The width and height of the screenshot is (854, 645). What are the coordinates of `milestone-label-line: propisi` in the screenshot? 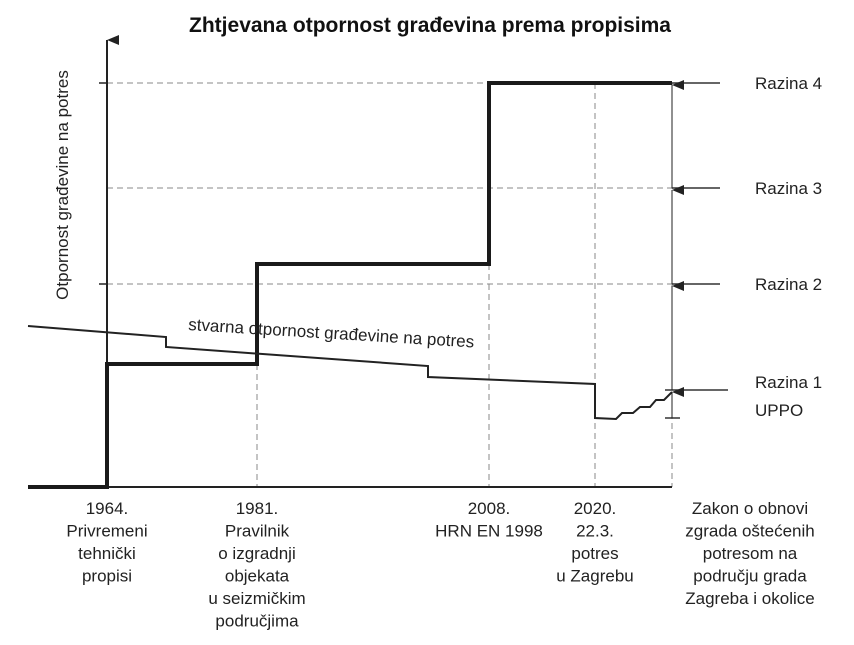 It's located at (107, 576).